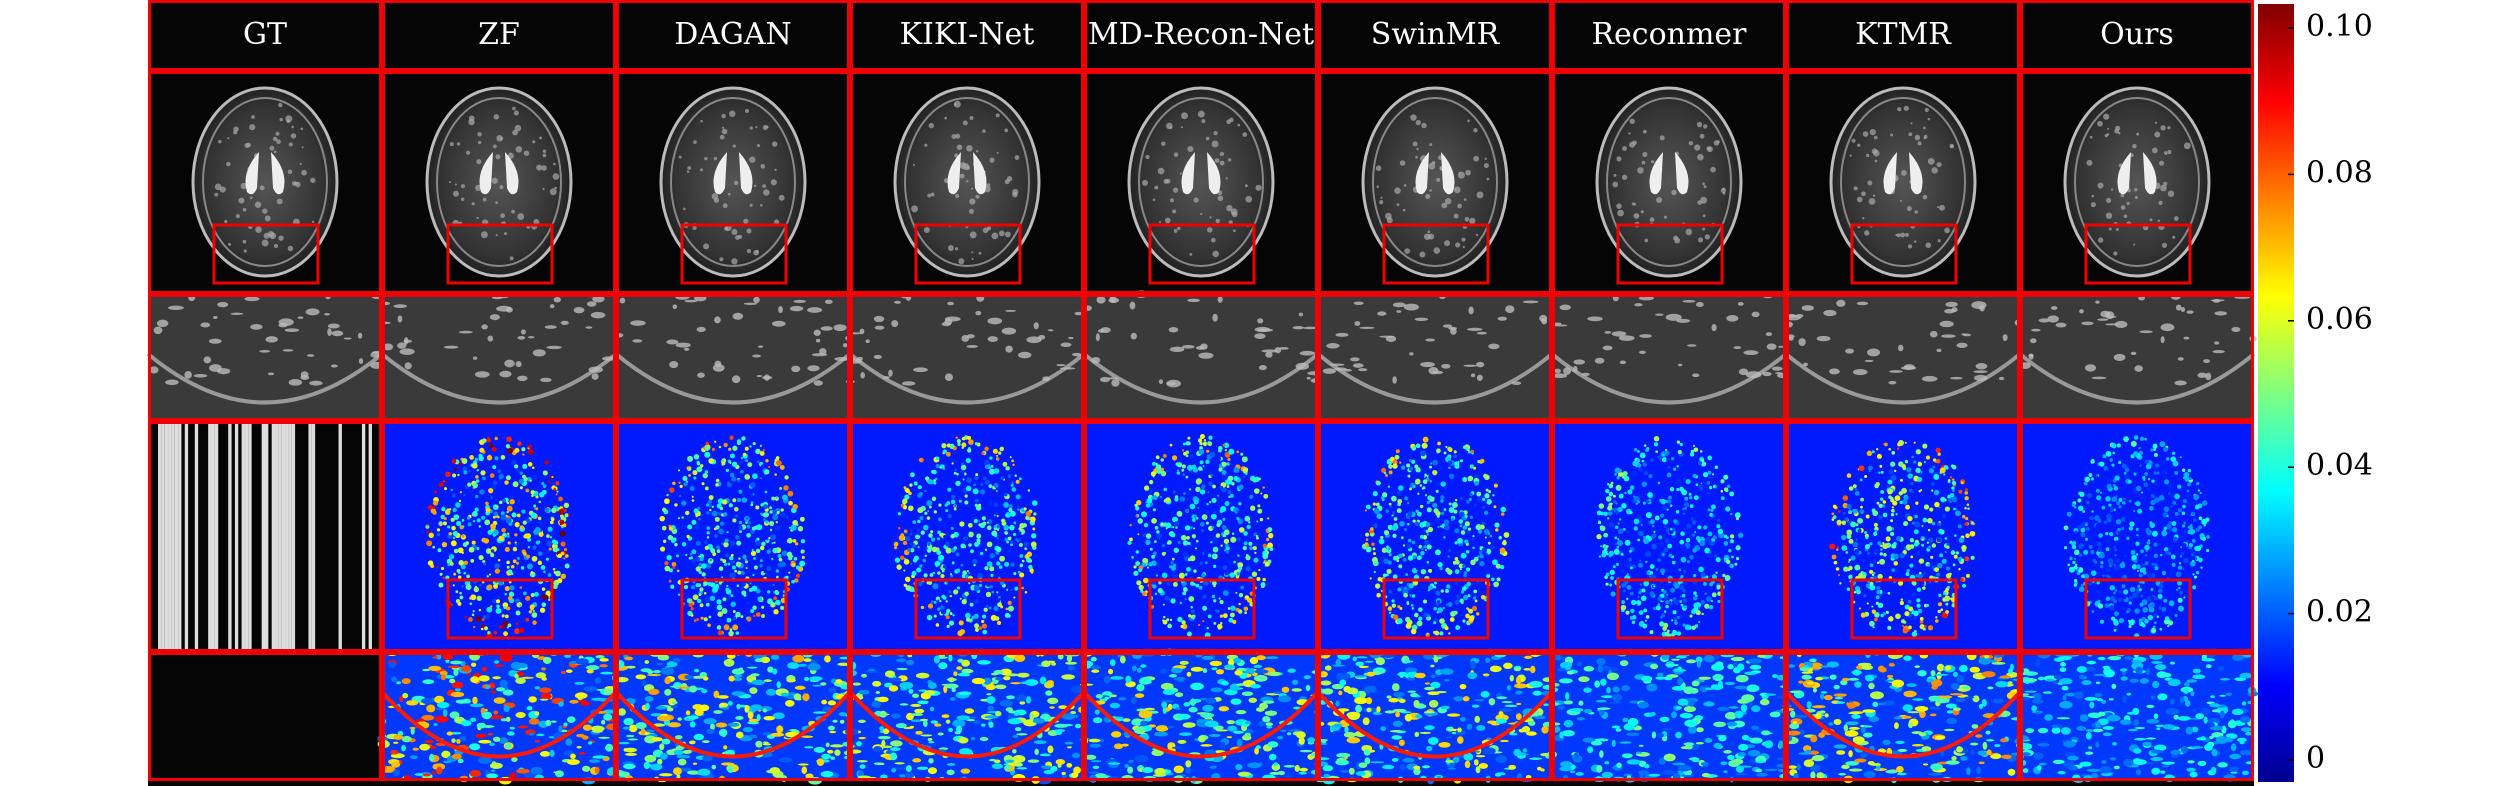 The image size is (2520, 786). I want to click on column-header: GT, so click(265, 34).